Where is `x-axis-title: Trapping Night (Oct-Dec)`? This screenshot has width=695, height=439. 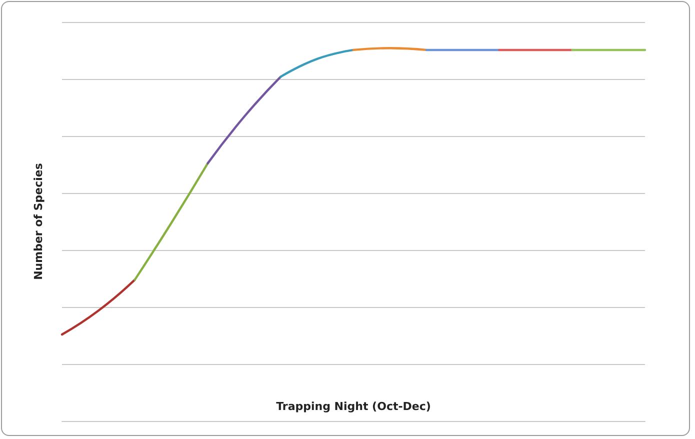
x-axis-title: Trapping Night (Oct-Dec) is located at coordinates (353, 406).